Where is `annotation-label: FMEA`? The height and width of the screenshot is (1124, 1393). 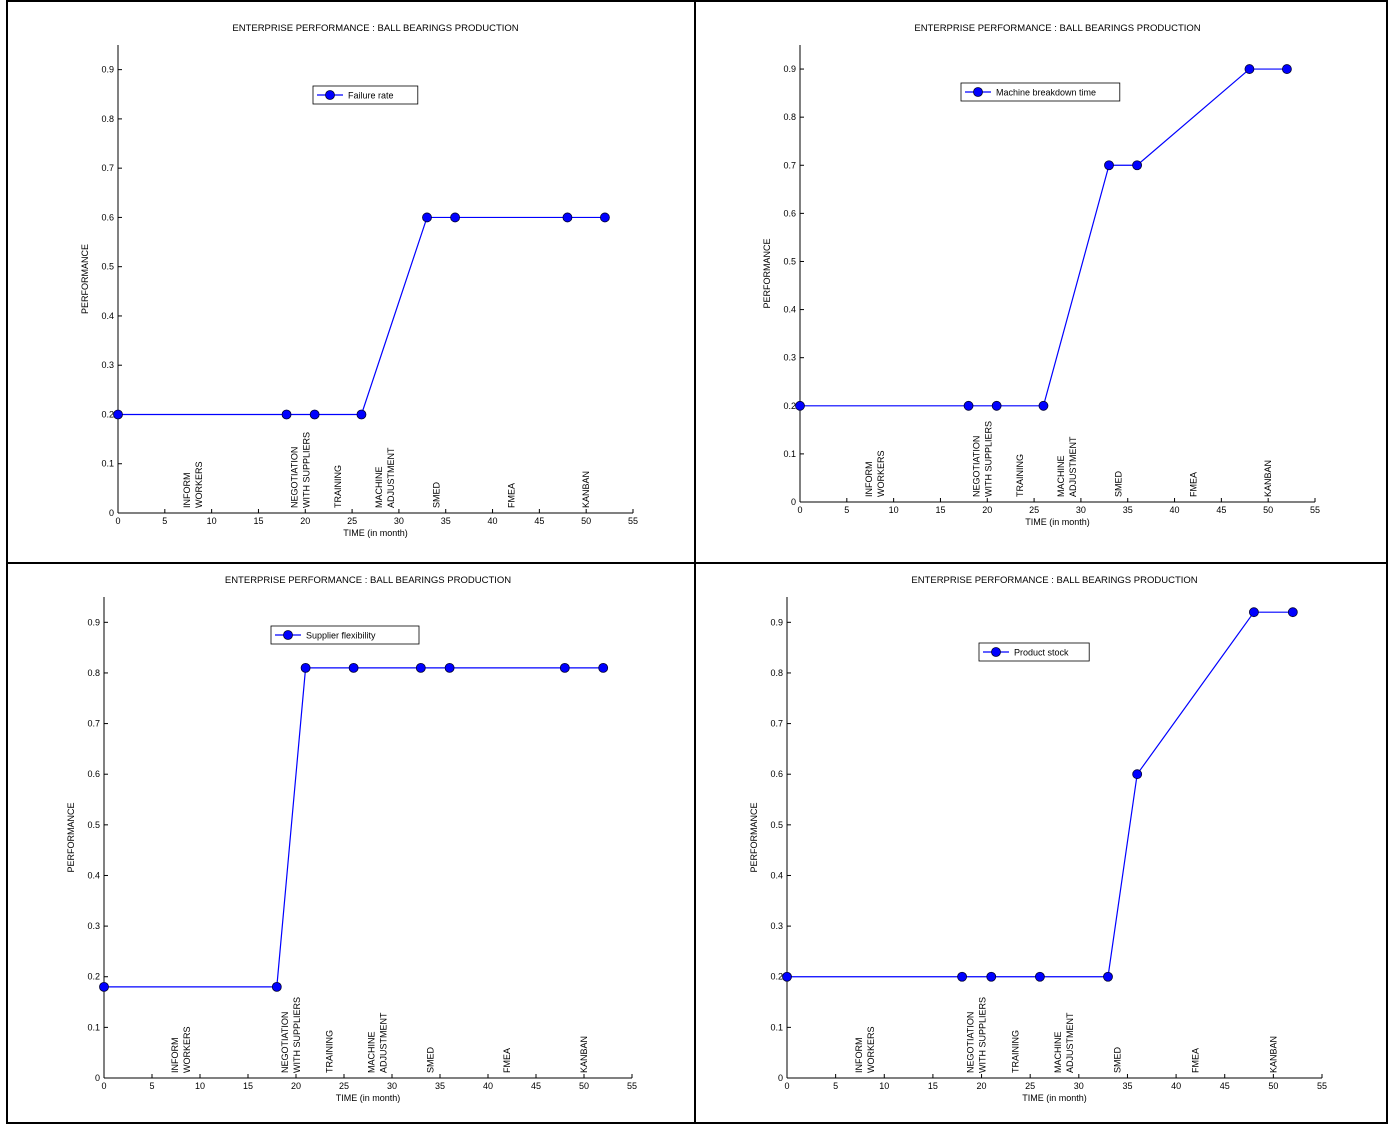
annotation-label: FMEA is located at coordinates (1196, 1060).